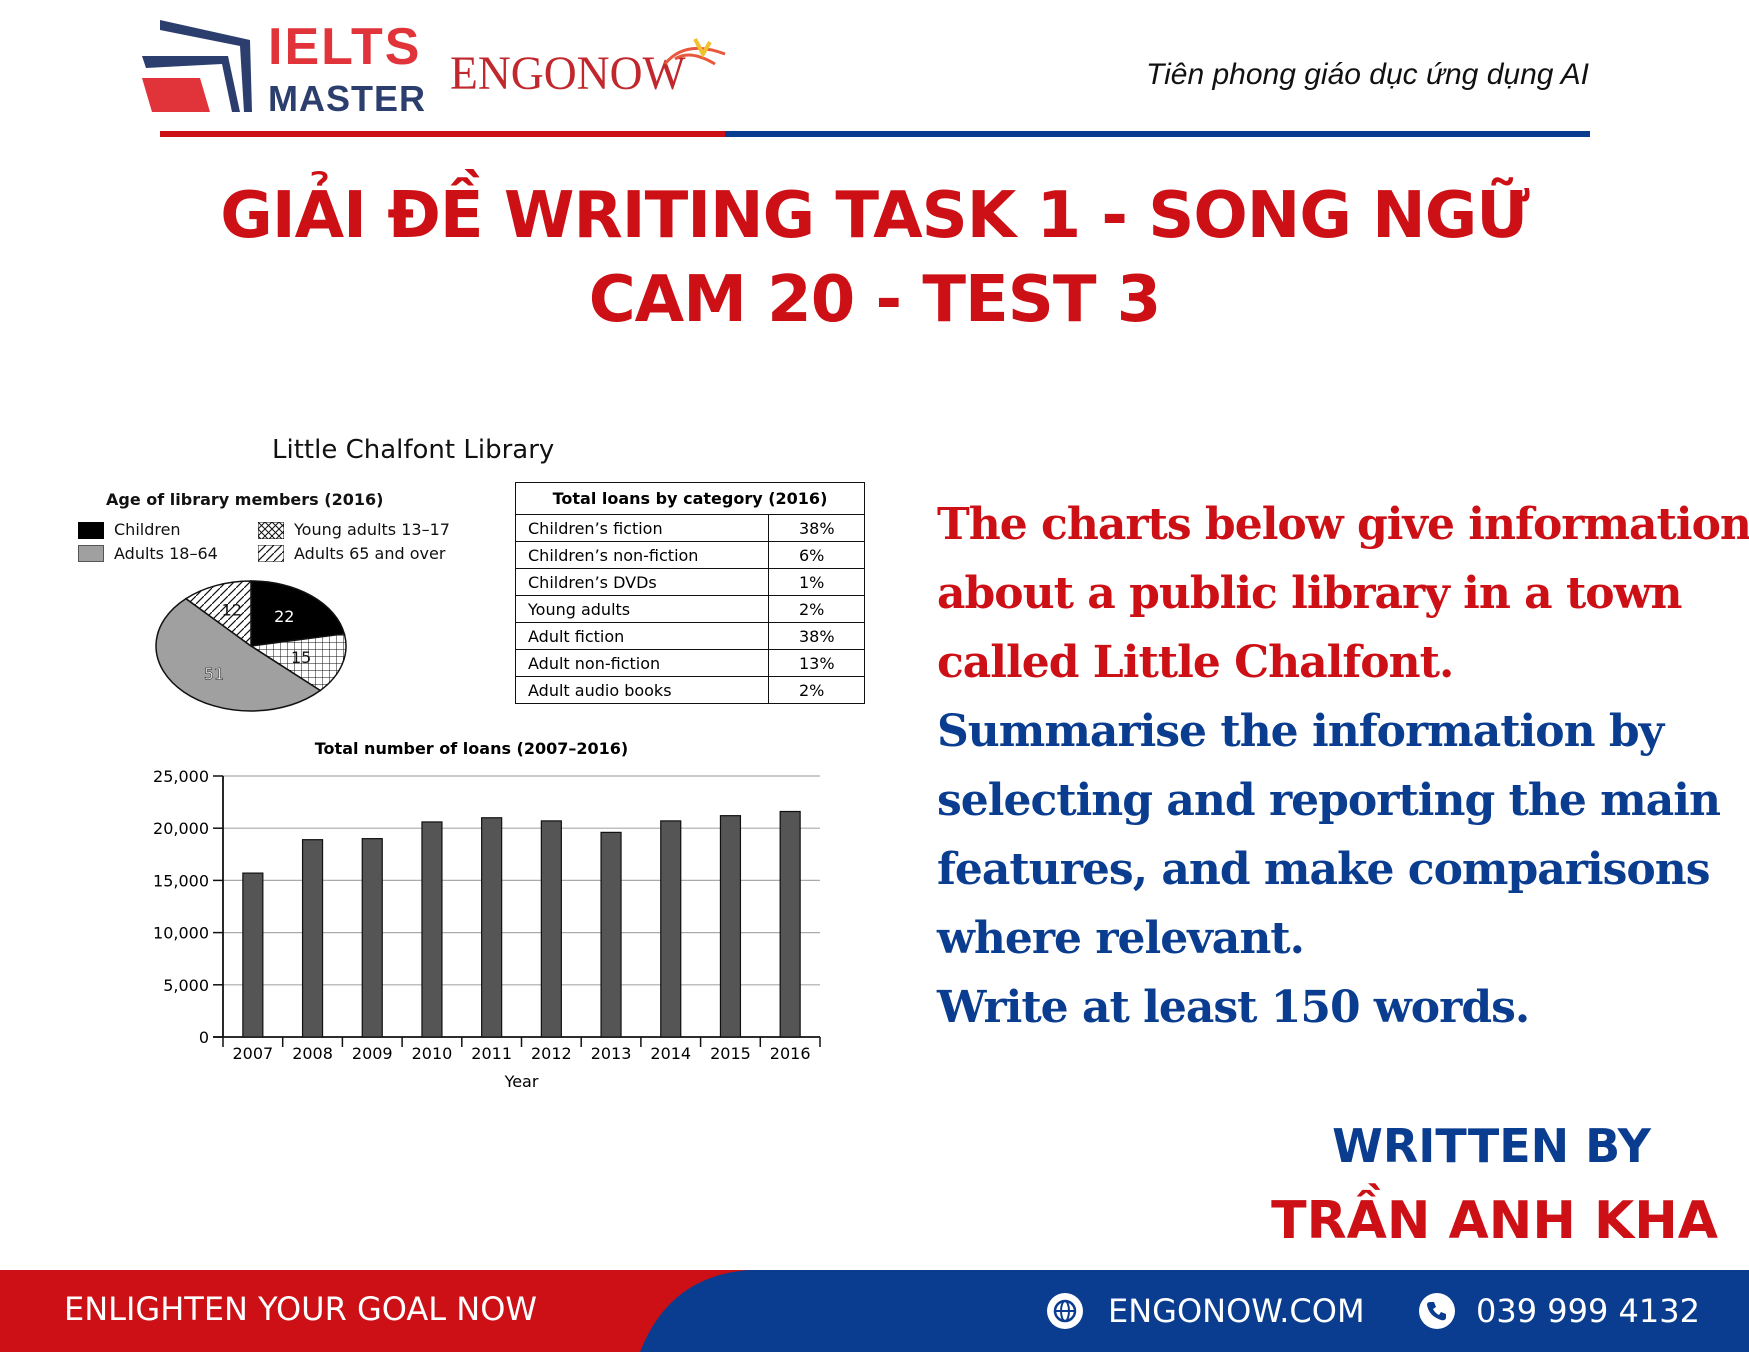 This screenshot has width=1749, height=1352. What do you see at coordinates (491, 1053) in the screenshot?
I see `x-tick-label: 2011` at bounding box center [491, 1053].